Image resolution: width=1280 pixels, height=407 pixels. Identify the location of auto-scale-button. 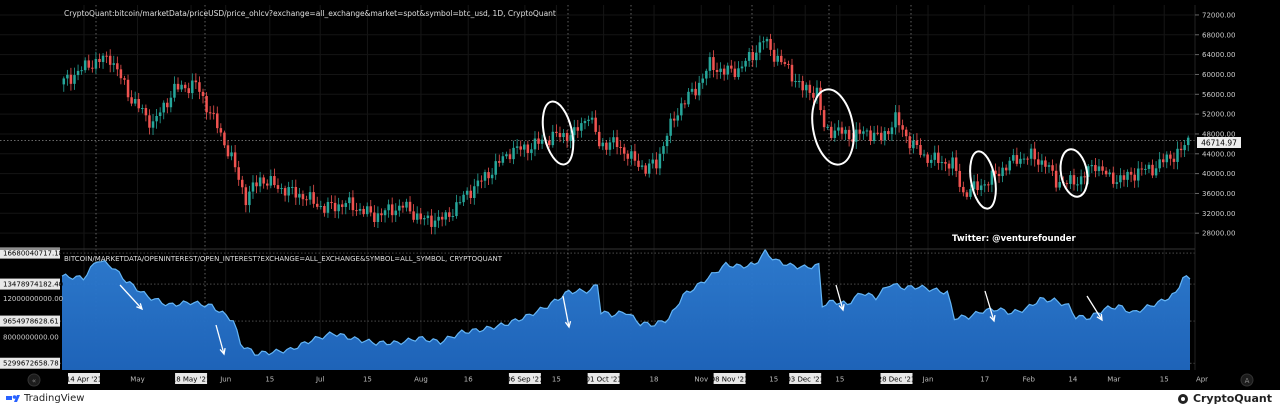
(1247, 380).